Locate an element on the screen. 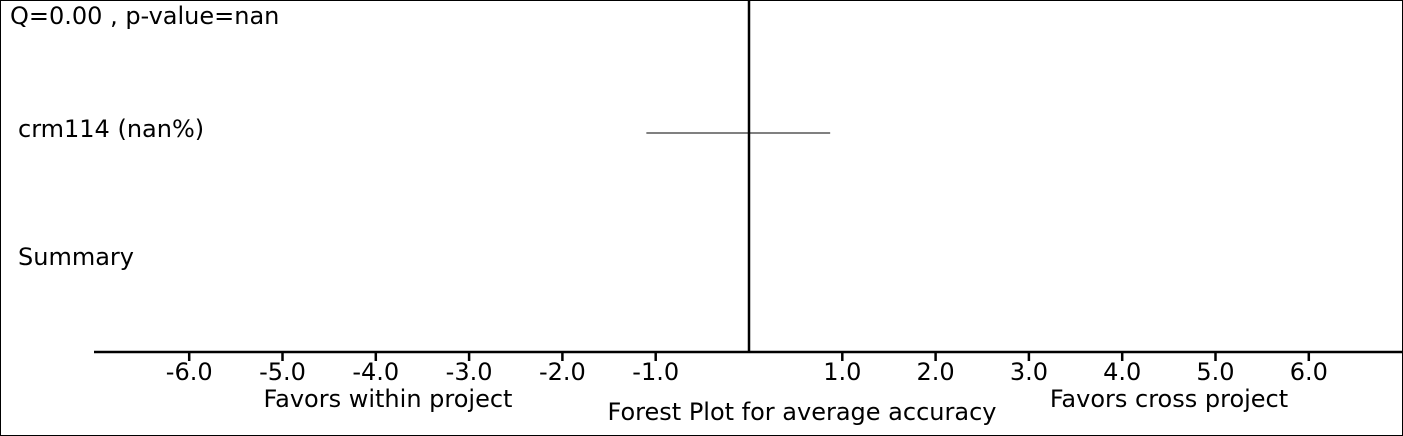 The height and width of the screenshot is (436, 1403). chart-title: Forest Plot for average accuracy is located at coordinates (802, 412).